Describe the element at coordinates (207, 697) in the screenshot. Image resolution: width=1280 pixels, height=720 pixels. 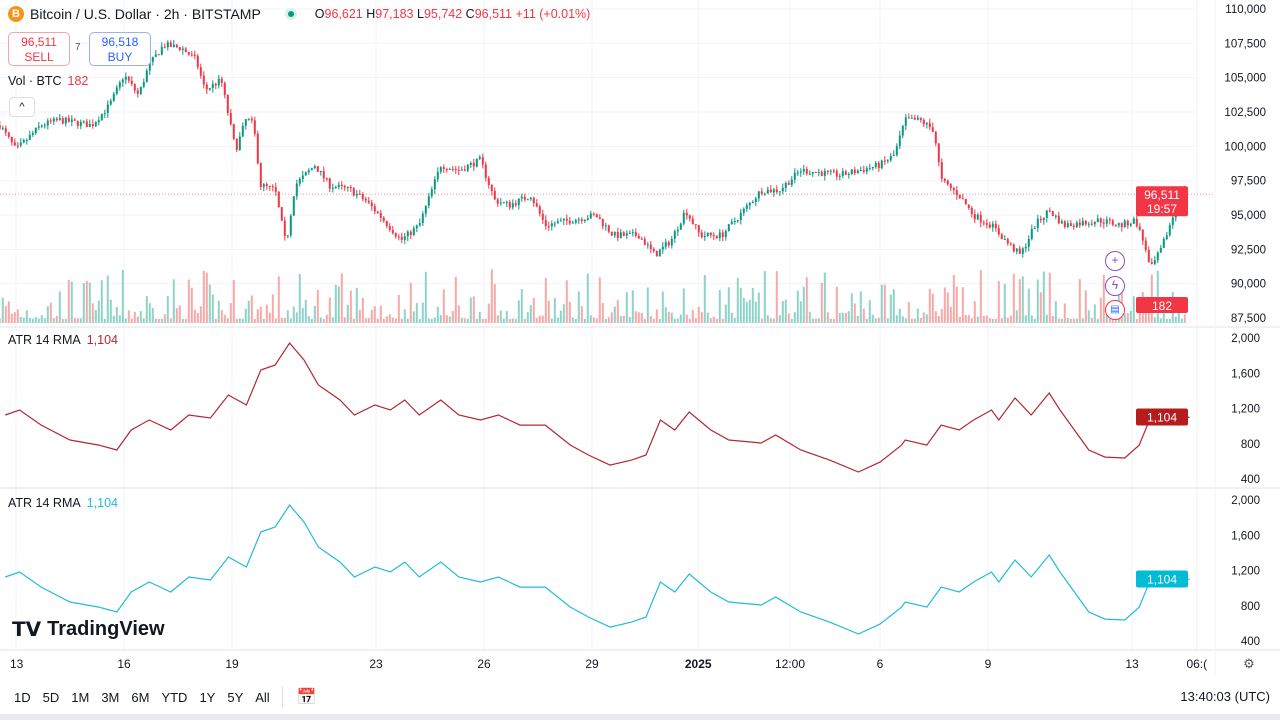
I see `range-1y: 1Y` at that location.